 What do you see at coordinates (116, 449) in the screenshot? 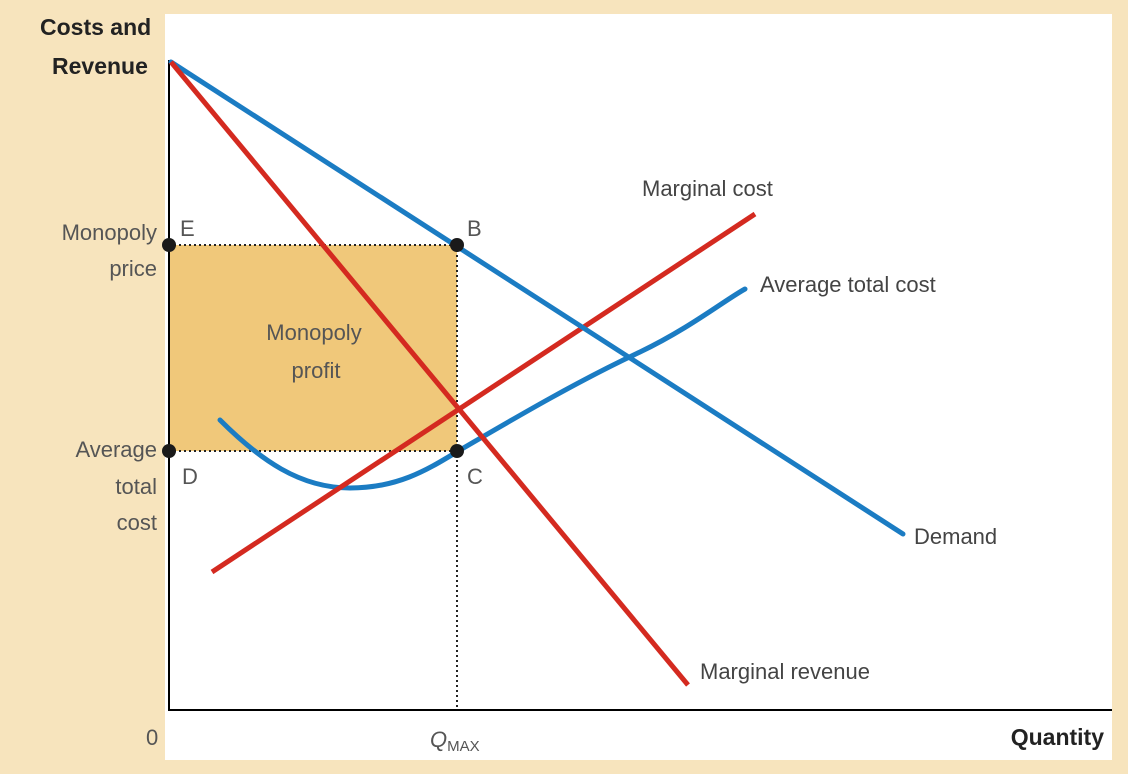
I see `atc-label-line1: Average` at bounding box center [116, 449].